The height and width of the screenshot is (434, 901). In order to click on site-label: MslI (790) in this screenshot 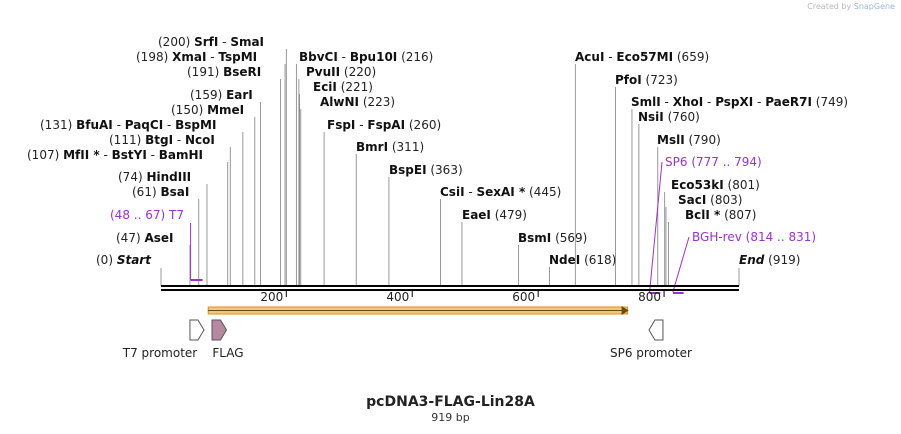, I will do `click(689, 140)`.